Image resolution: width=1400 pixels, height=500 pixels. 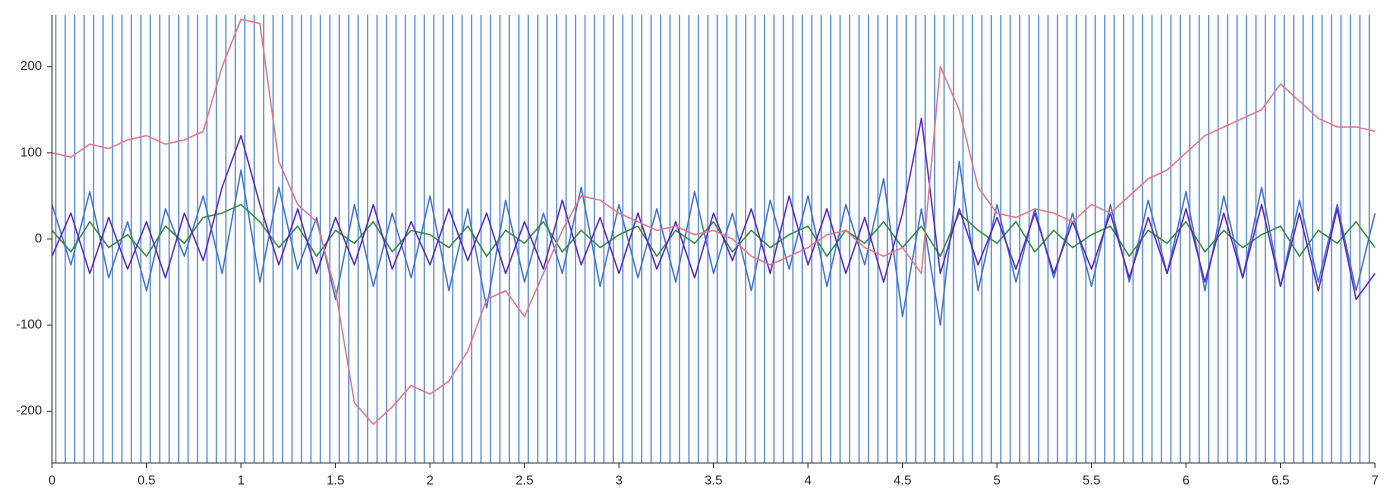 What do you see at coordinates (51, 479) in the screenshot?
I see `x-tick-label: 0` at bounding box center [51, 479].